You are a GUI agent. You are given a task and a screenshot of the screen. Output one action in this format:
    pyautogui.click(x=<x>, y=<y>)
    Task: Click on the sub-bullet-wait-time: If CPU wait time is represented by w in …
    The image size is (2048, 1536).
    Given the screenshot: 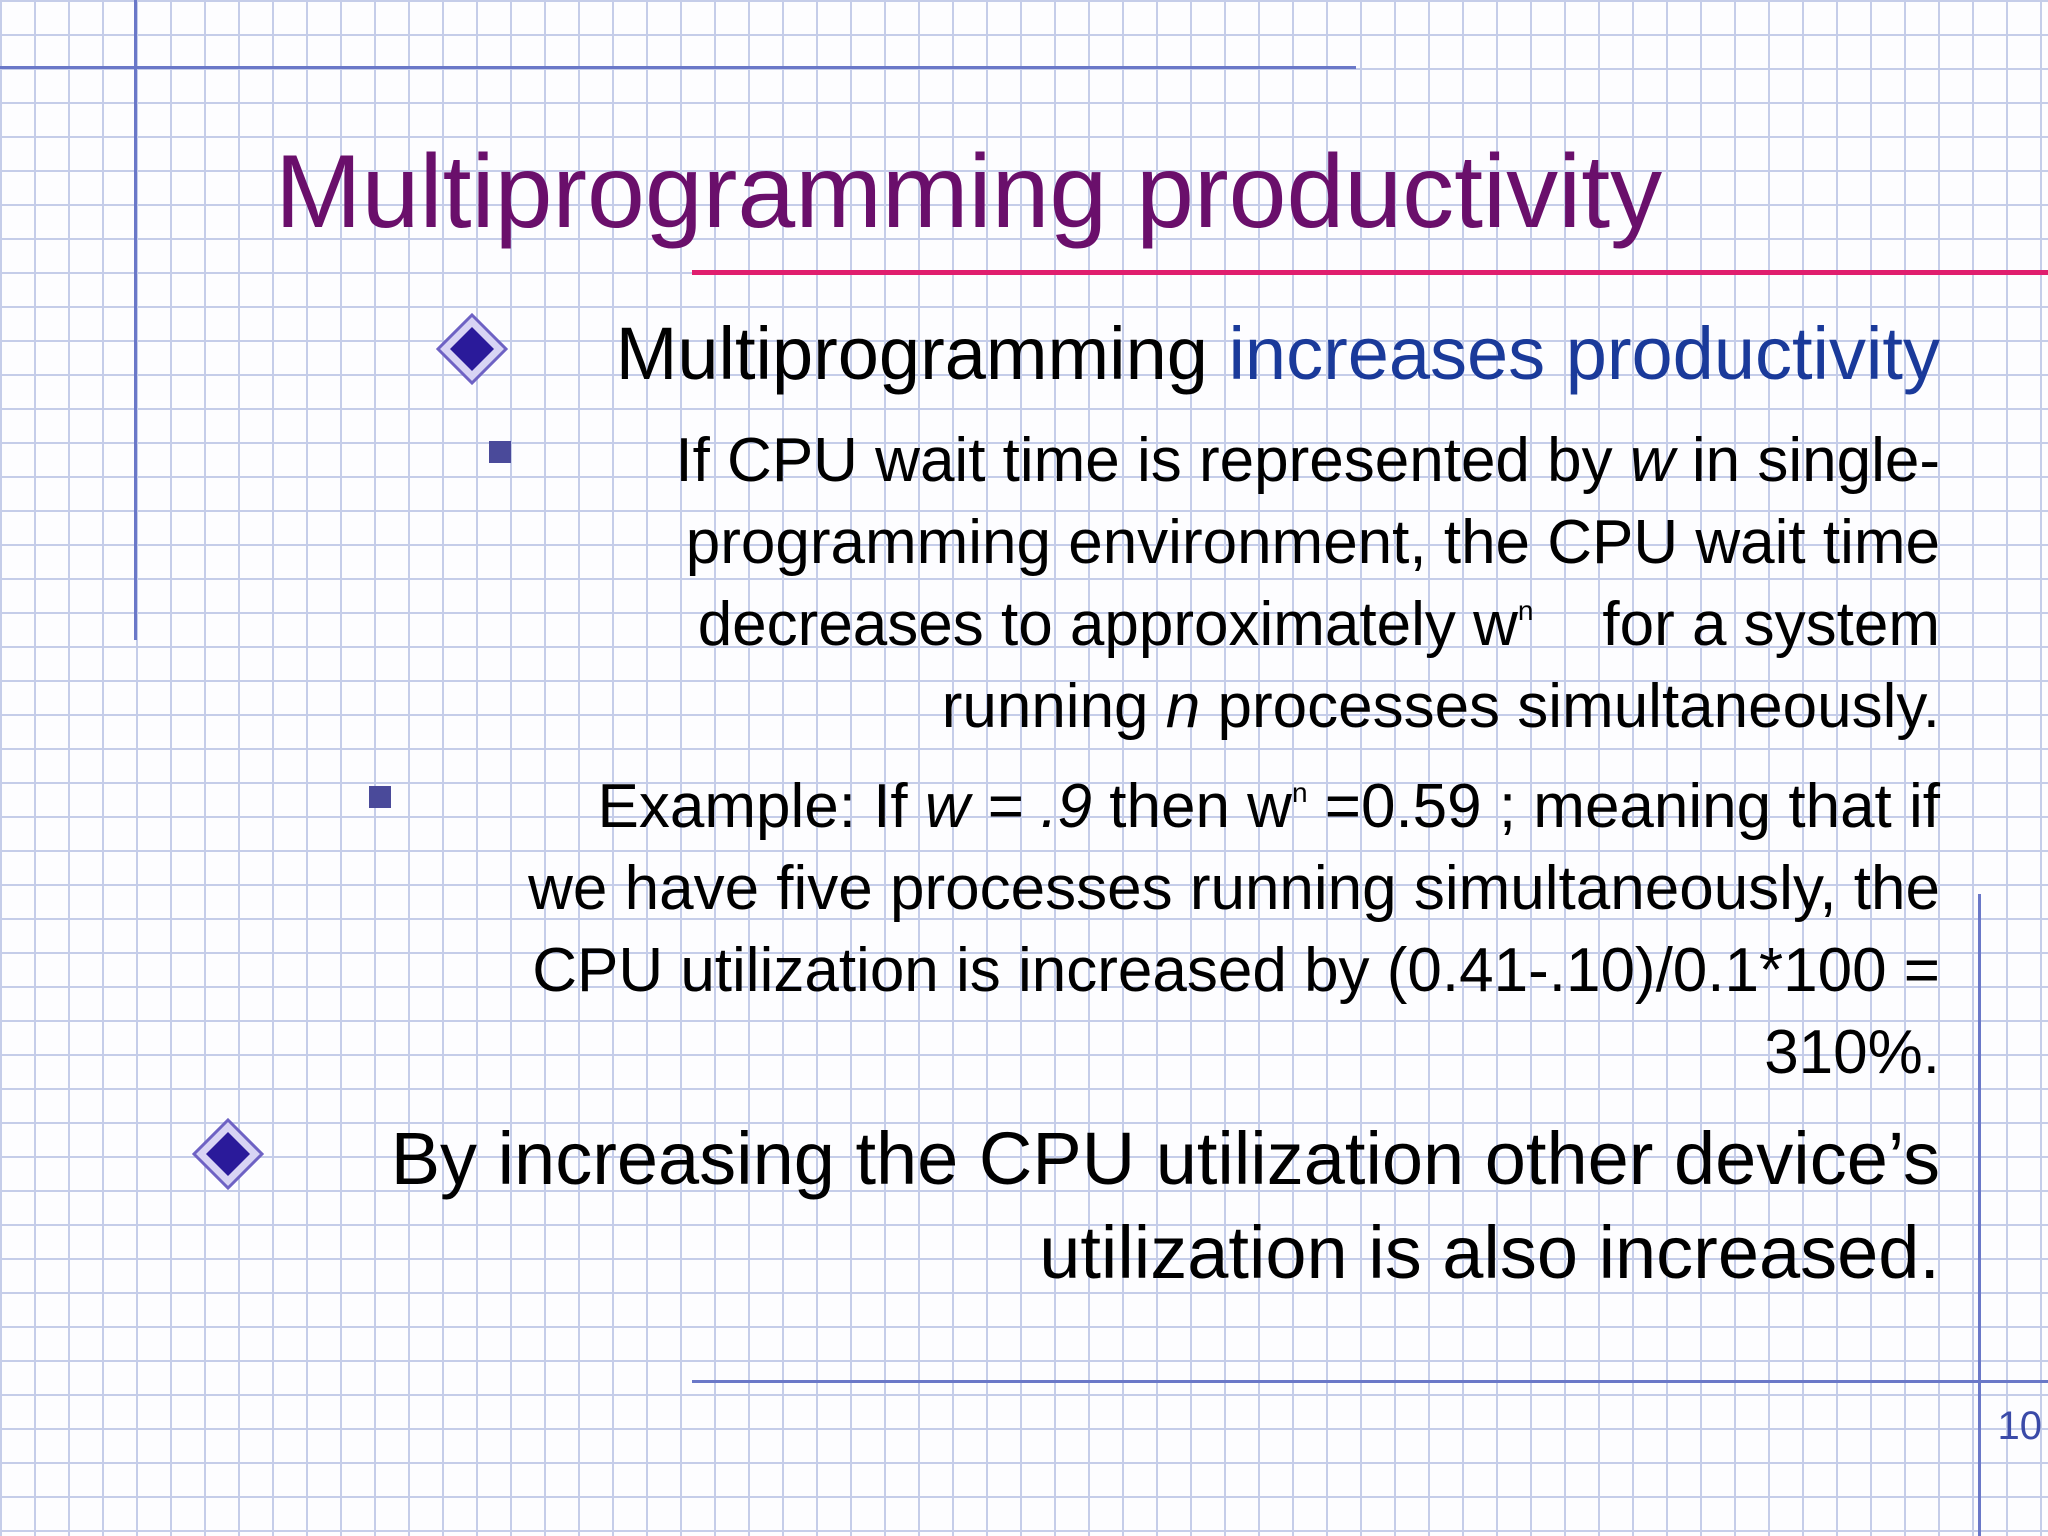 What is the action you would take?
    pyautogui.click(x=1240, y=584)
    